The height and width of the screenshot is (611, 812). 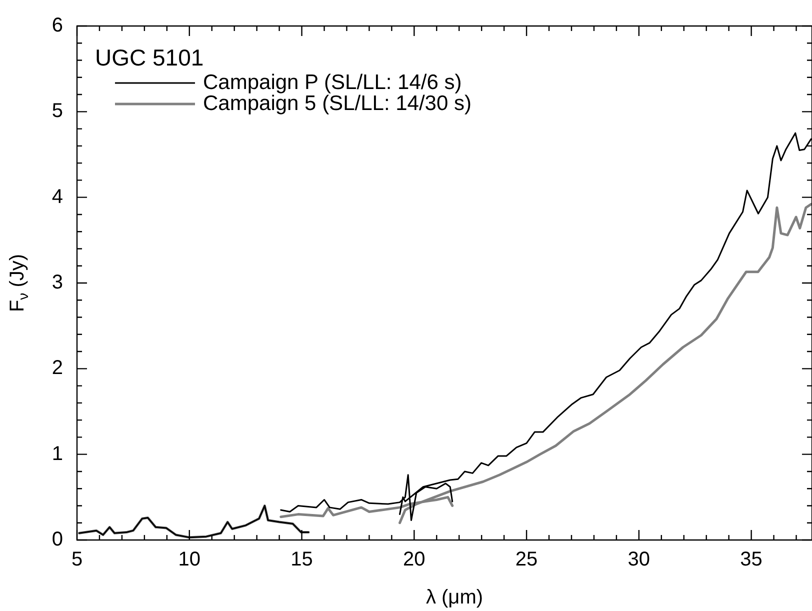 I want to click on x-tick-label: 15, so click(x=301, y=559).